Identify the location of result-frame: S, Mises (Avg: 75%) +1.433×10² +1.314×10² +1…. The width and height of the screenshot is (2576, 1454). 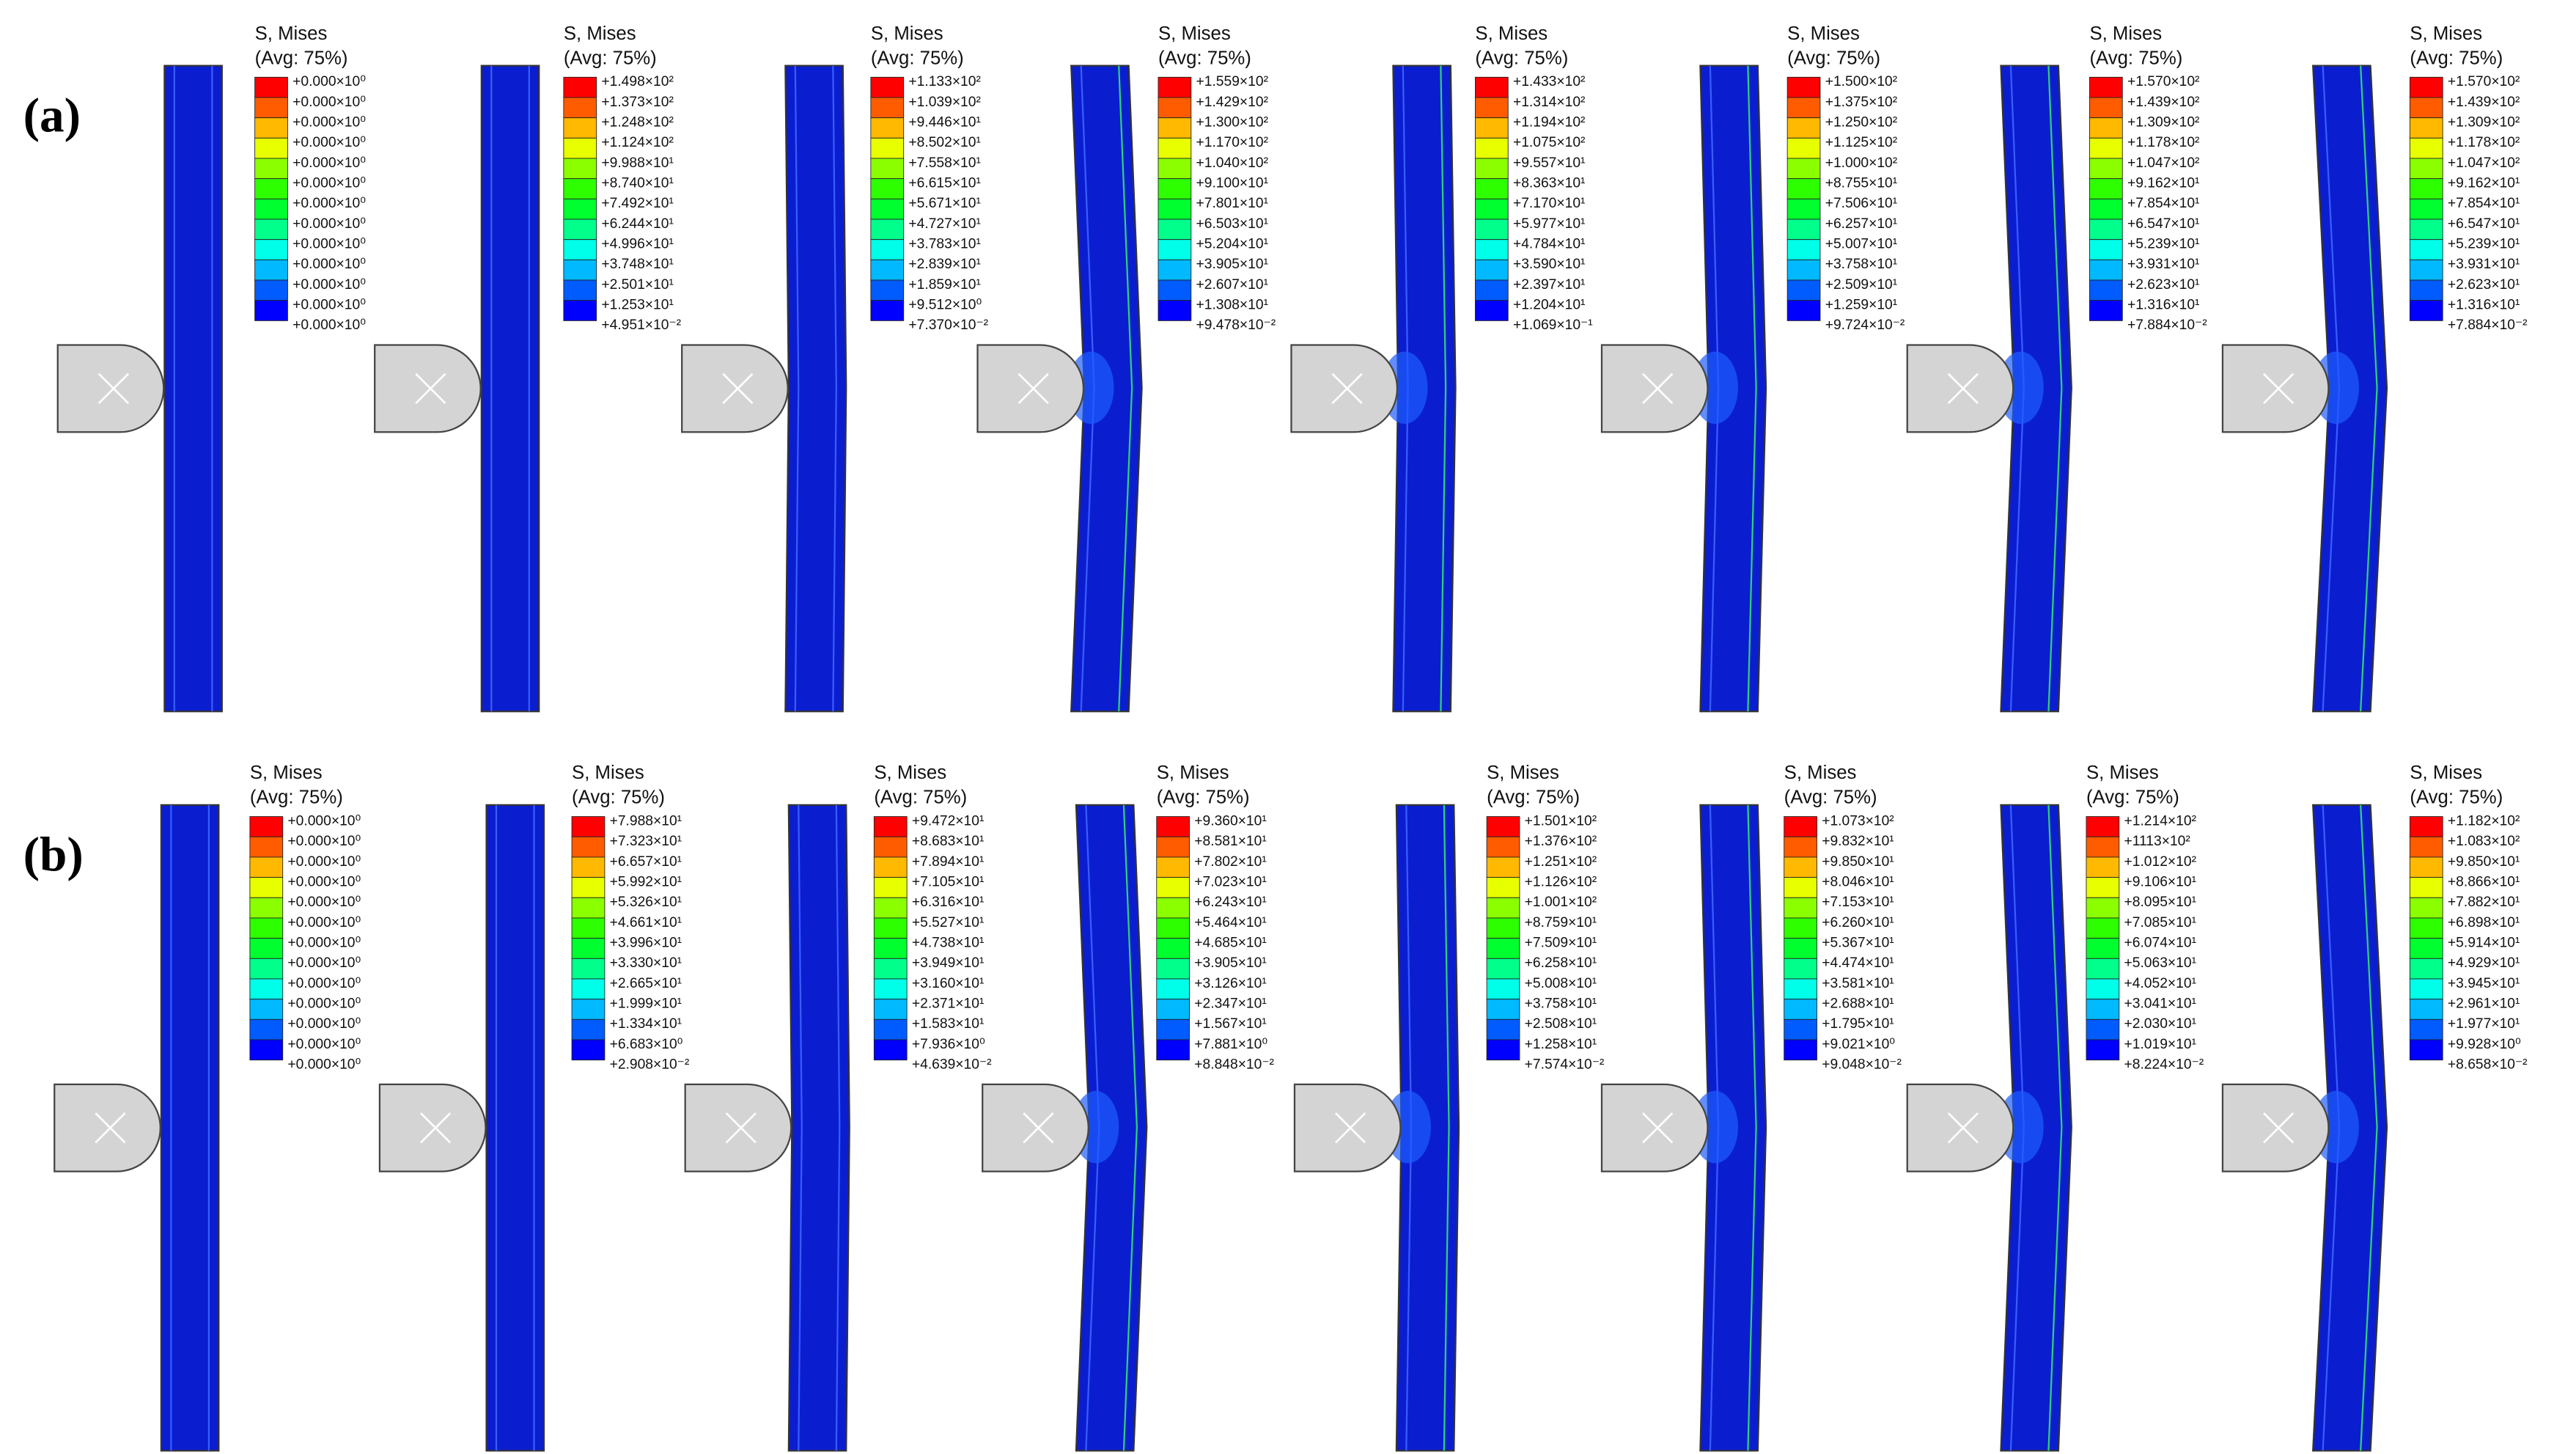
(1441, 368).